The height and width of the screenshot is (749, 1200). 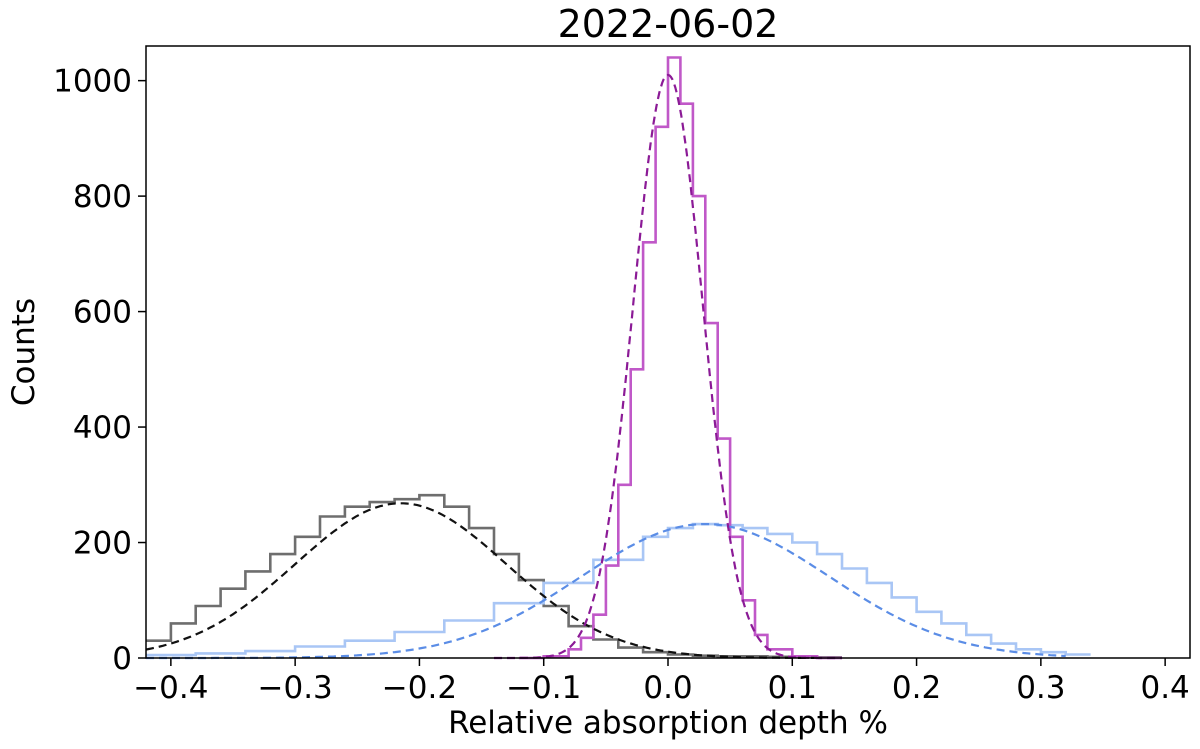 I want to click on y-tick-label: 200, so click(x=102, y=544).